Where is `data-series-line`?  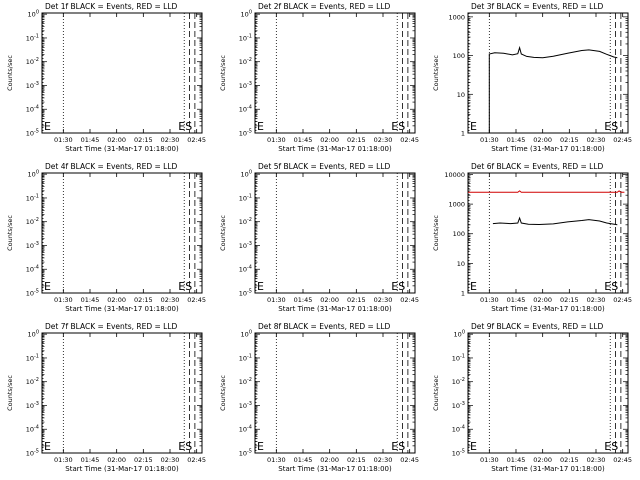 data-series-line is located at coordinates (546, 191).